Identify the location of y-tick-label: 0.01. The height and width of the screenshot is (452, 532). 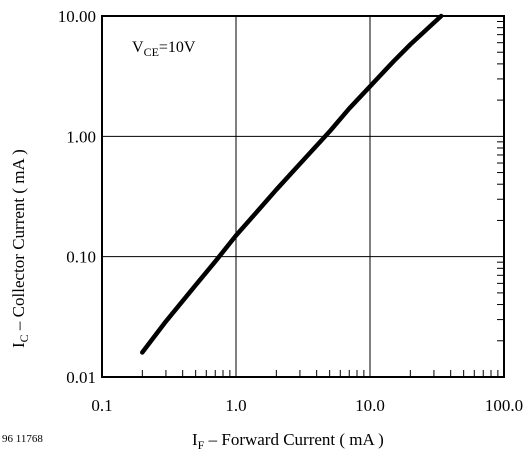
(81, 377).